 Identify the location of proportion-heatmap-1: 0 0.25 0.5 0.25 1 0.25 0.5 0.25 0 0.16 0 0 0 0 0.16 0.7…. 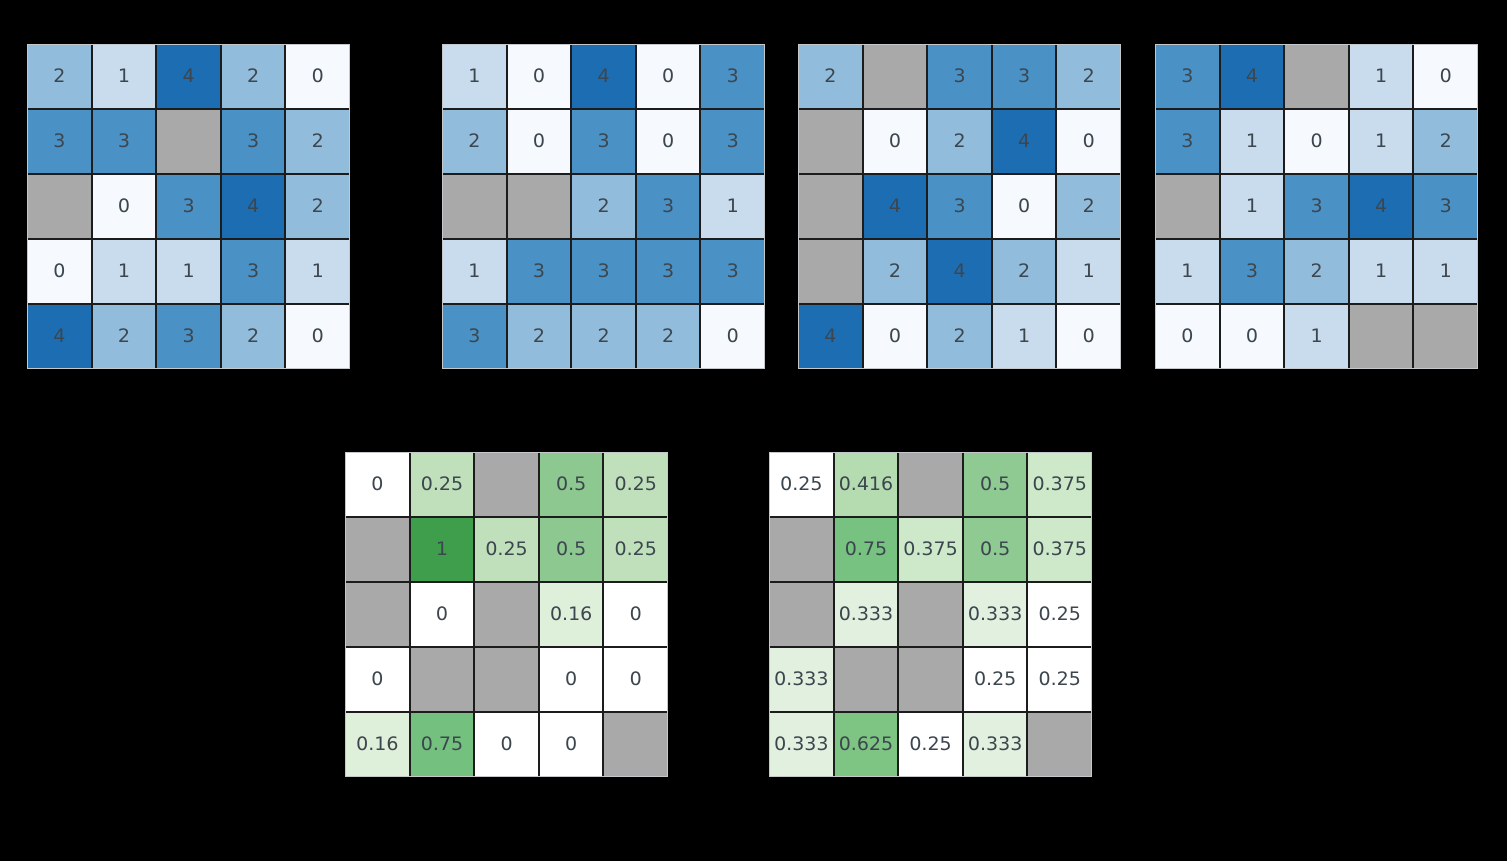
(506, 614).